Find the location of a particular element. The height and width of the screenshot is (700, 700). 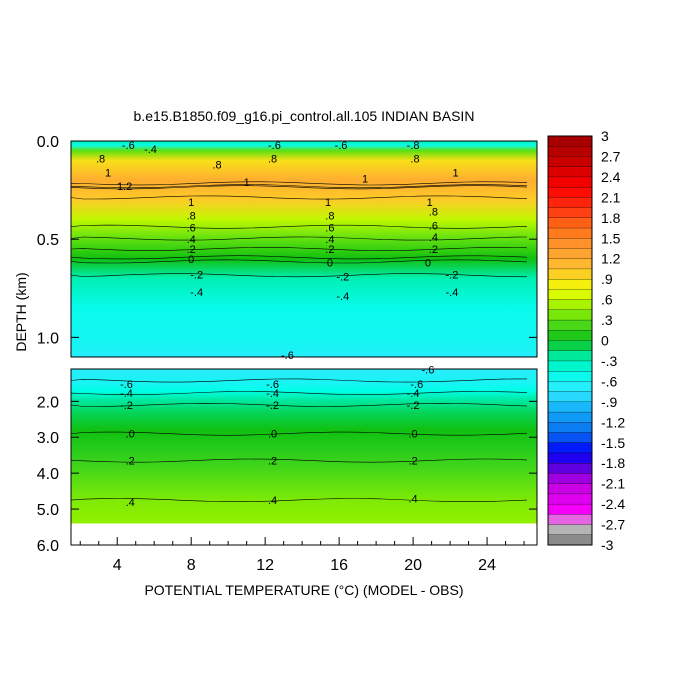

y-tick-label: 3.0 is located at coordinates (48, 438).